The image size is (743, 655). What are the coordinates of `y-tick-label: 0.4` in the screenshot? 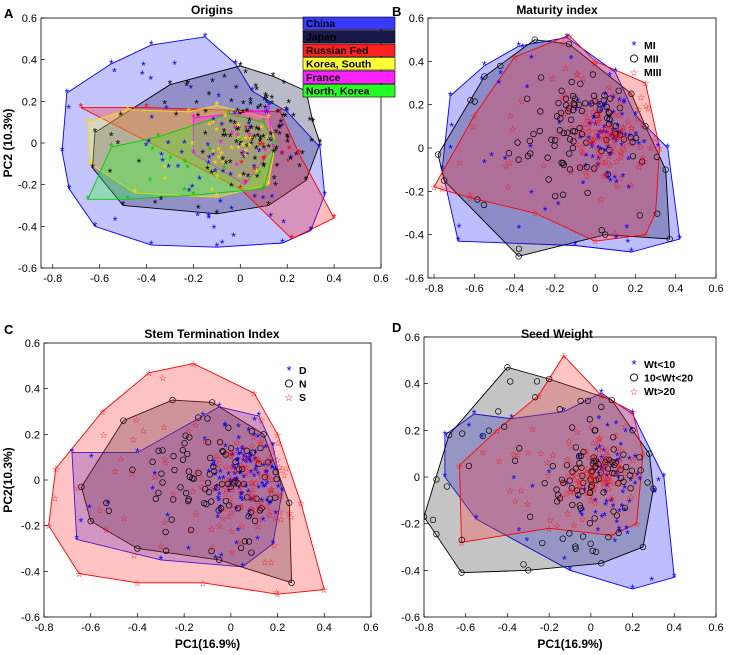 It's located at (412, 385).